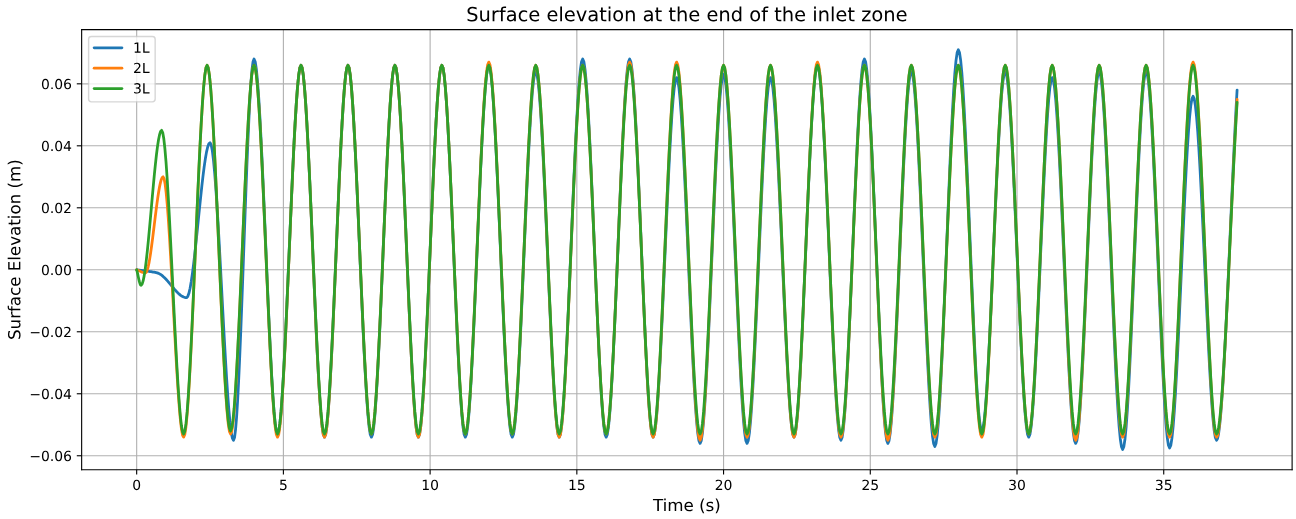 The image size is (1296, 519). Describe the element at coordinates (686, 506) in the screenshot. I see `x-axis-title: Time (s)` at that location.